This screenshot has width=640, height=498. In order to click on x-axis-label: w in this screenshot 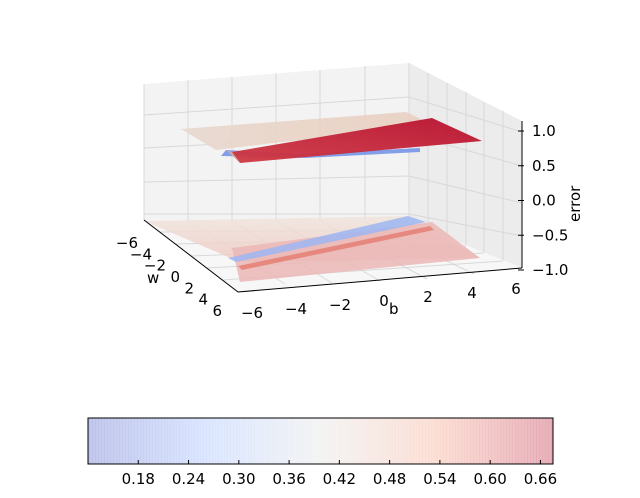, I will do `click(153, 278)`.